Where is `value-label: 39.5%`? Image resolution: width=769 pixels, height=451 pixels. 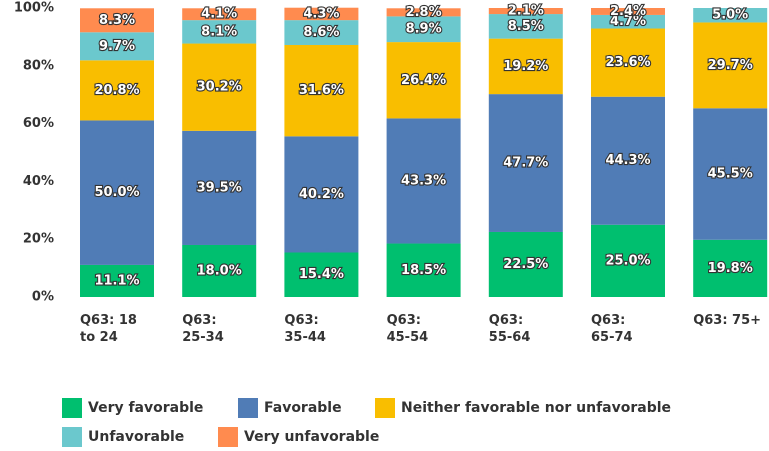
value-label: 39.5% is located at coordinates (219, 187).